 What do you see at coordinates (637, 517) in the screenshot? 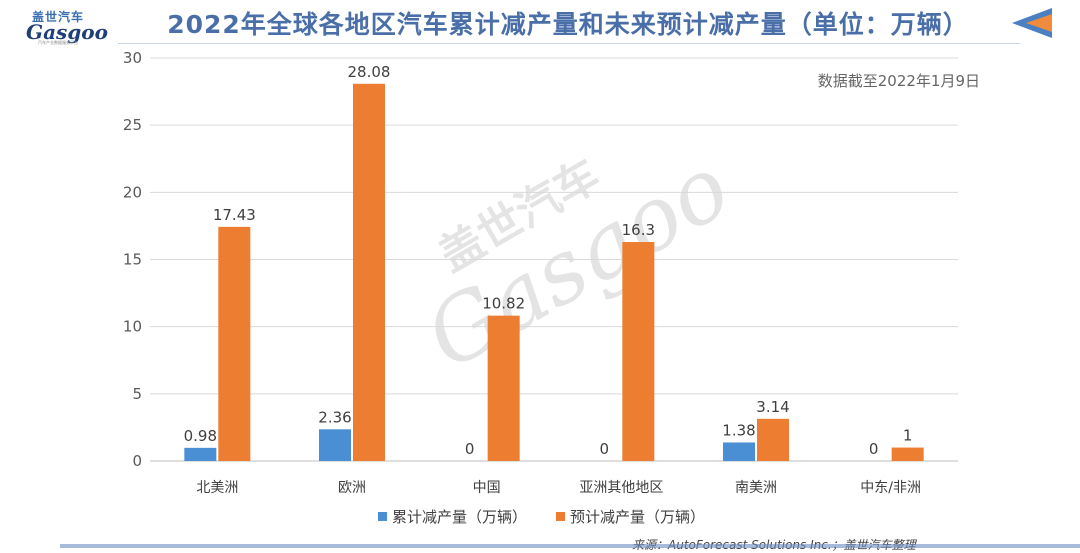
I see `legend-label-forecast: 预计减产量（万辆）` at bounding box center [637, 517].